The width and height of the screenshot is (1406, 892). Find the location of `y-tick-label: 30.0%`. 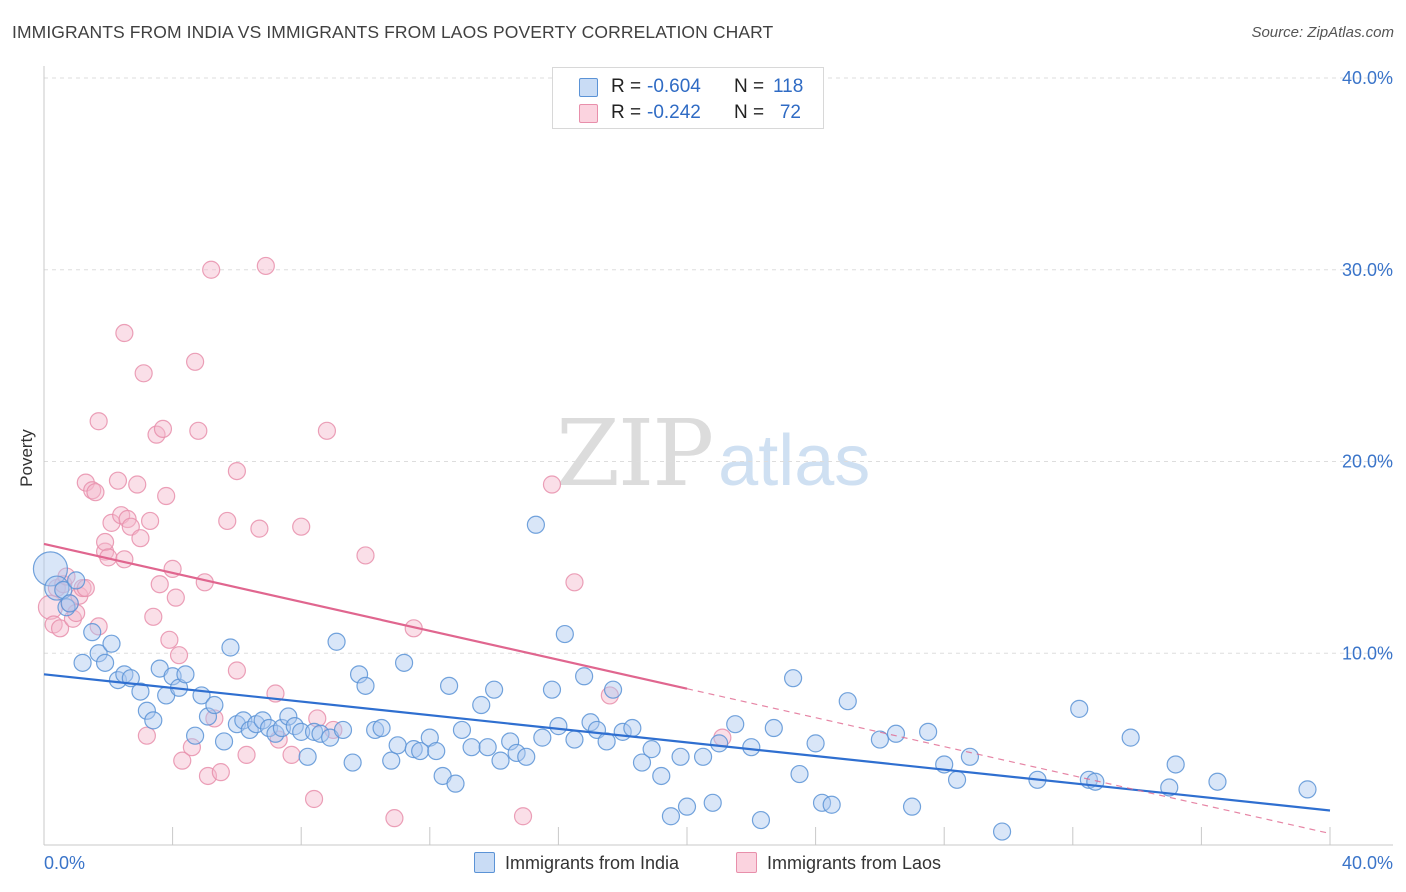

y-tick-label: 30.0% is located at coordinates (1367, 270).